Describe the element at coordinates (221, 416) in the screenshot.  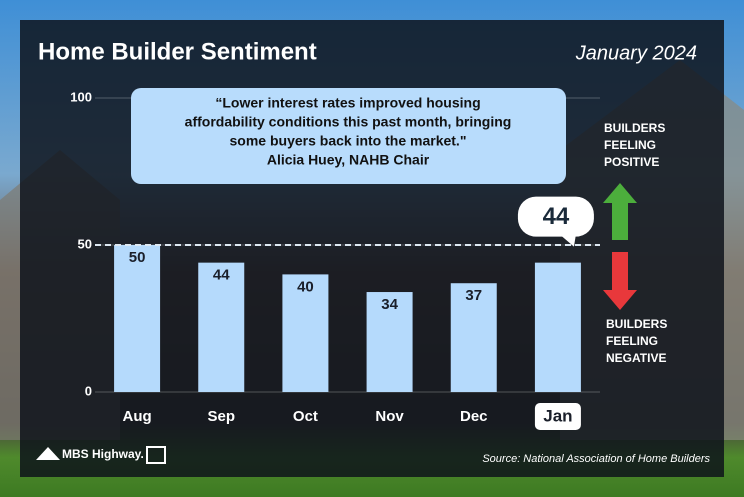
I see `x-tick-label: Sep` at that location.